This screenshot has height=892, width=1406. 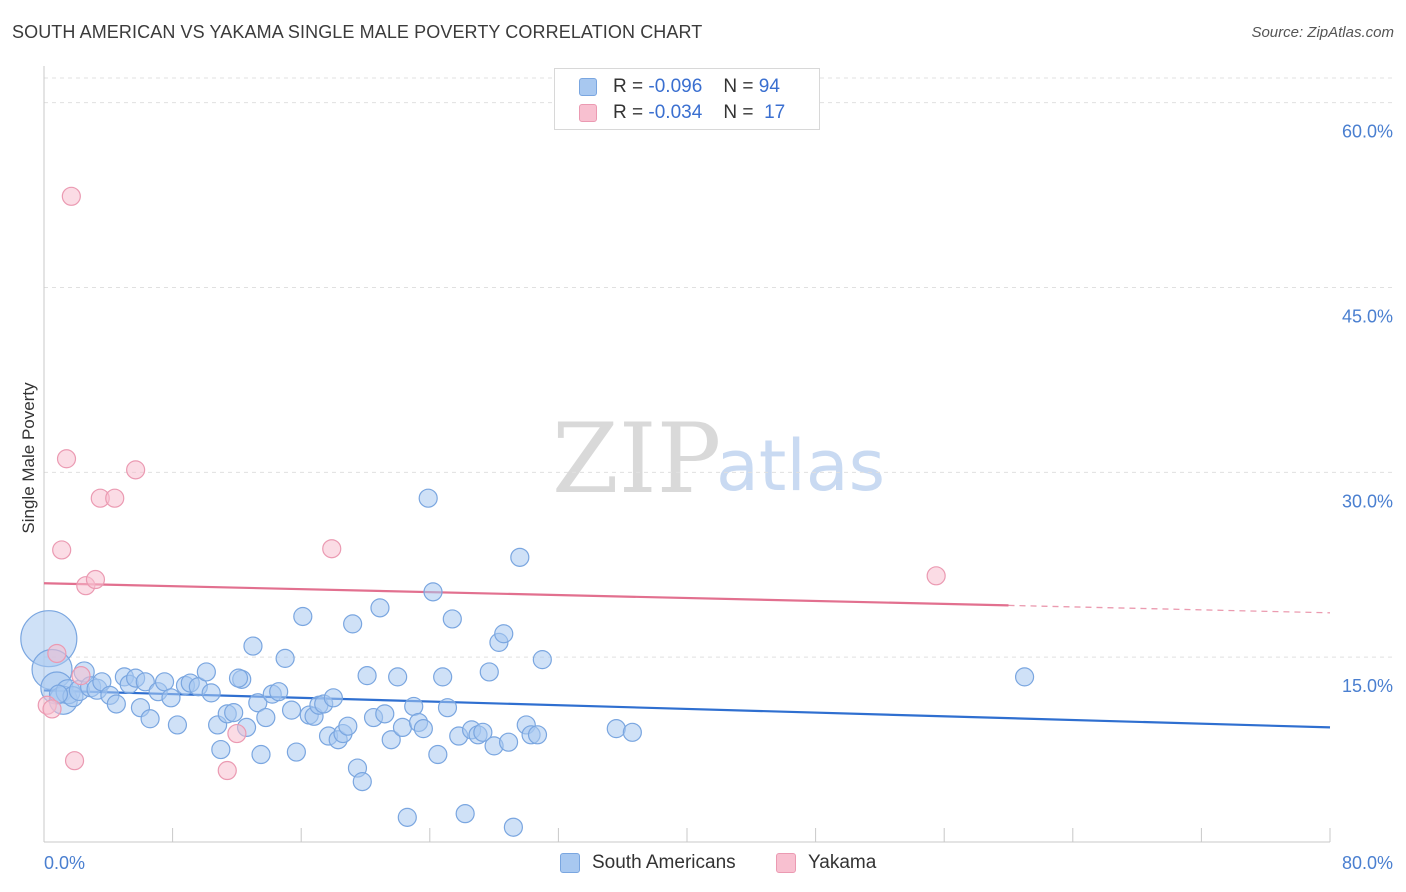 What do you see at coordinates (1367, 863) in the screenshot?
I see `x-tick-label: 80.0%` at bounding box center [1367, 863].